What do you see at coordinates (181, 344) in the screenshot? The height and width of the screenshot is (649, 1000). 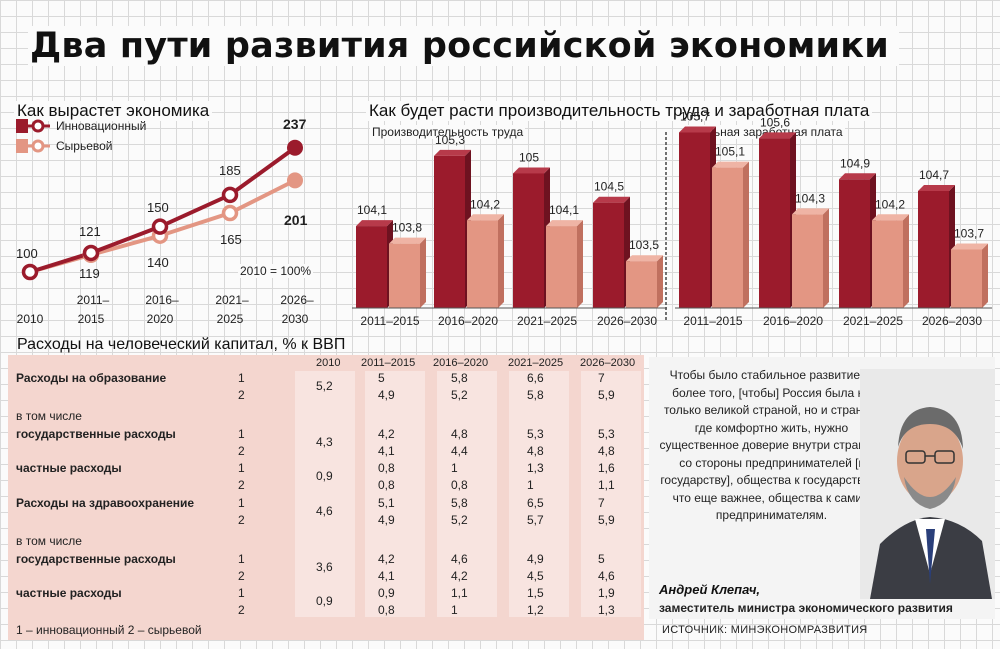 I see `table-title: Расходы на человеческий капитал, % к ВВП` at bounding box center [181, 344].